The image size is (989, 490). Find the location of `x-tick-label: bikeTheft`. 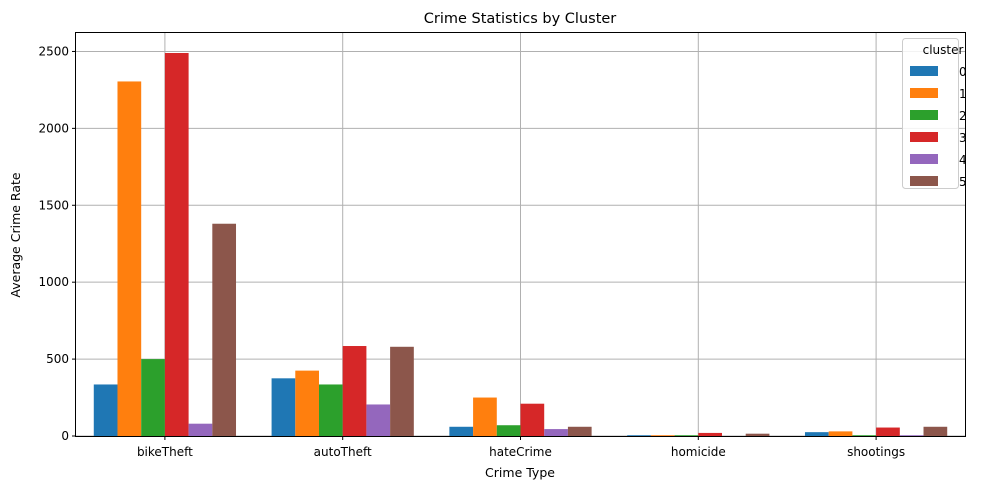

x-tick-label: bikeTheft is located at coordinates (165, 452).